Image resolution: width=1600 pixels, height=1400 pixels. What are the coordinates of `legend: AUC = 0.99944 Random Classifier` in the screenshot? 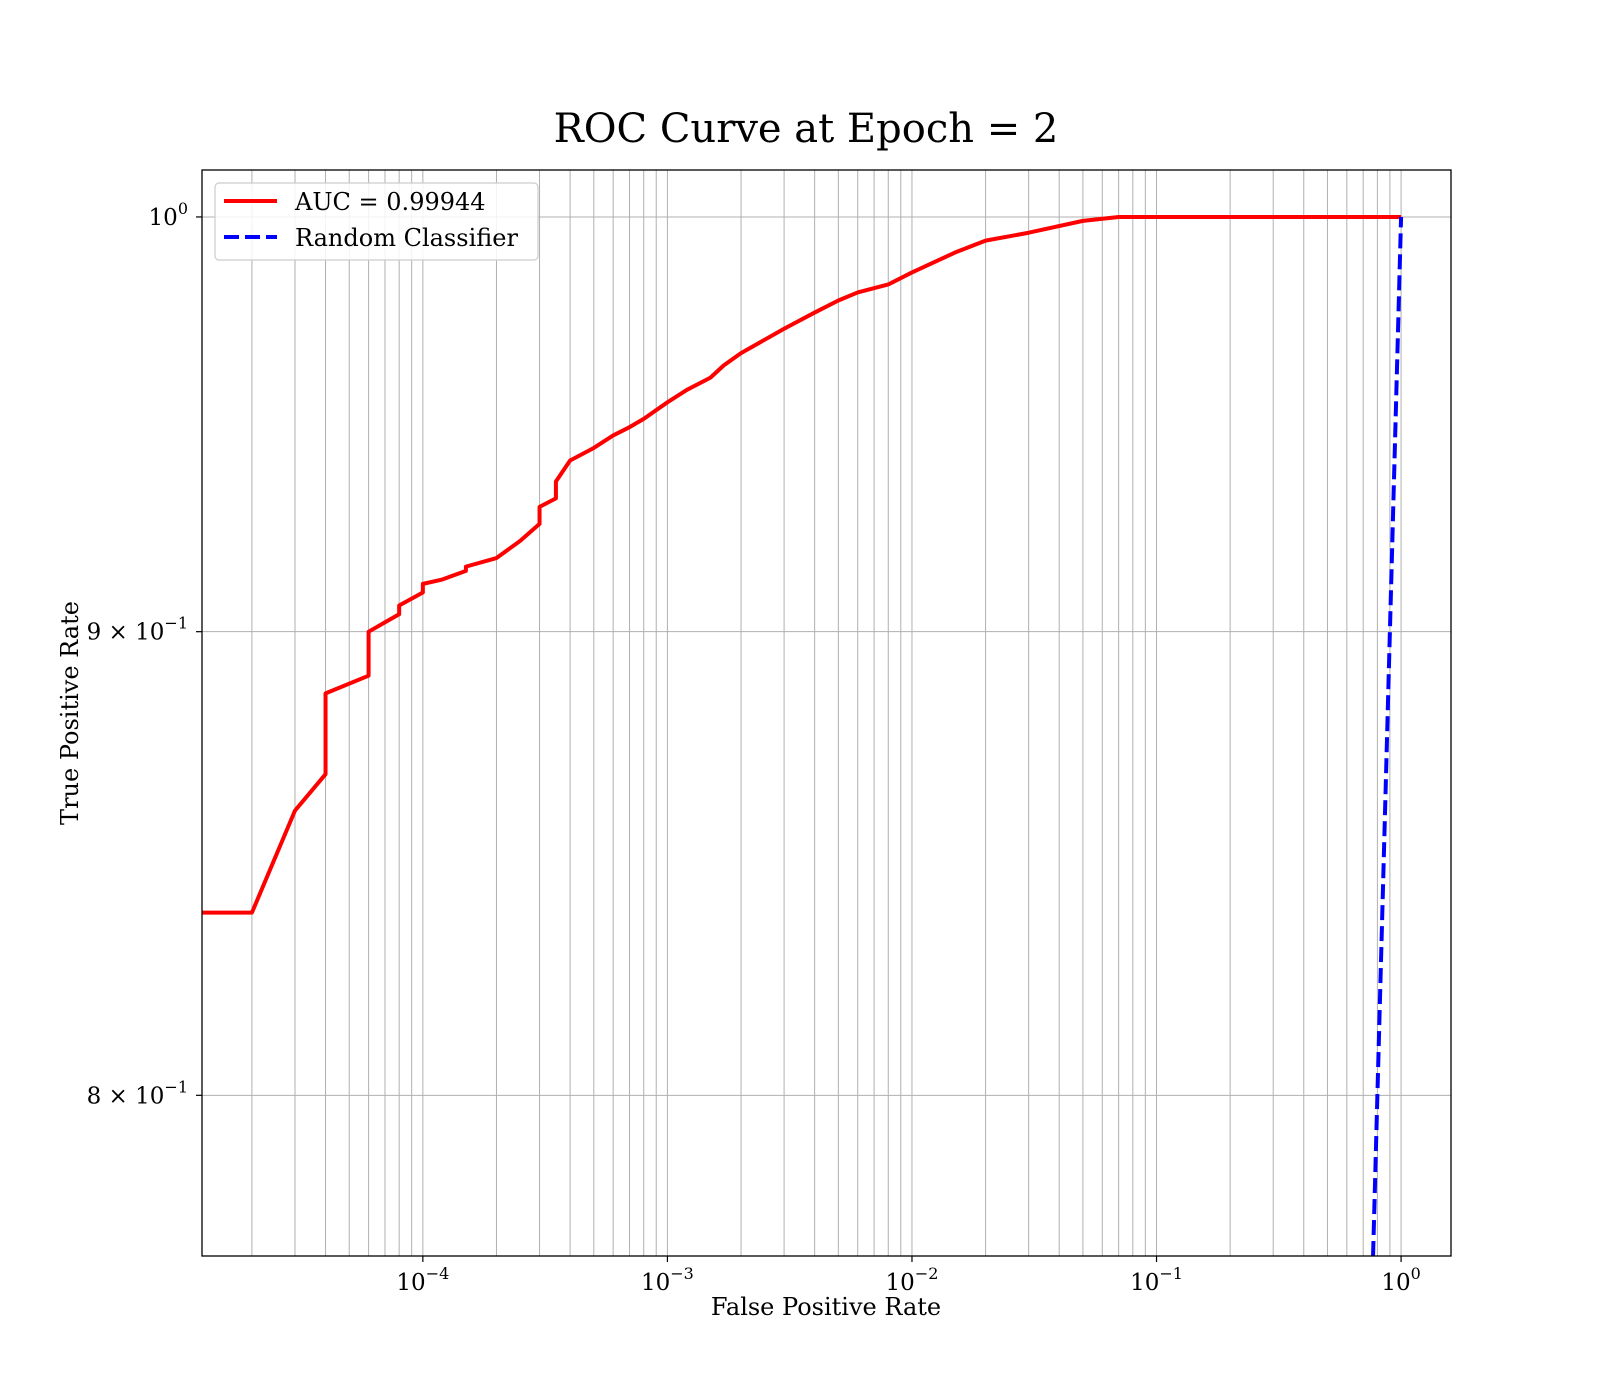 It's located at (376, 221).